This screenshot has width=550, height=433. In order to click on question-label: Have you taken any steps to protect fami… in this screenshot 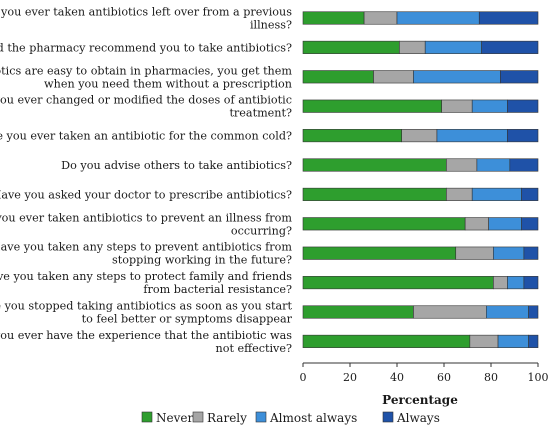, I will do `click(146, 276)`.